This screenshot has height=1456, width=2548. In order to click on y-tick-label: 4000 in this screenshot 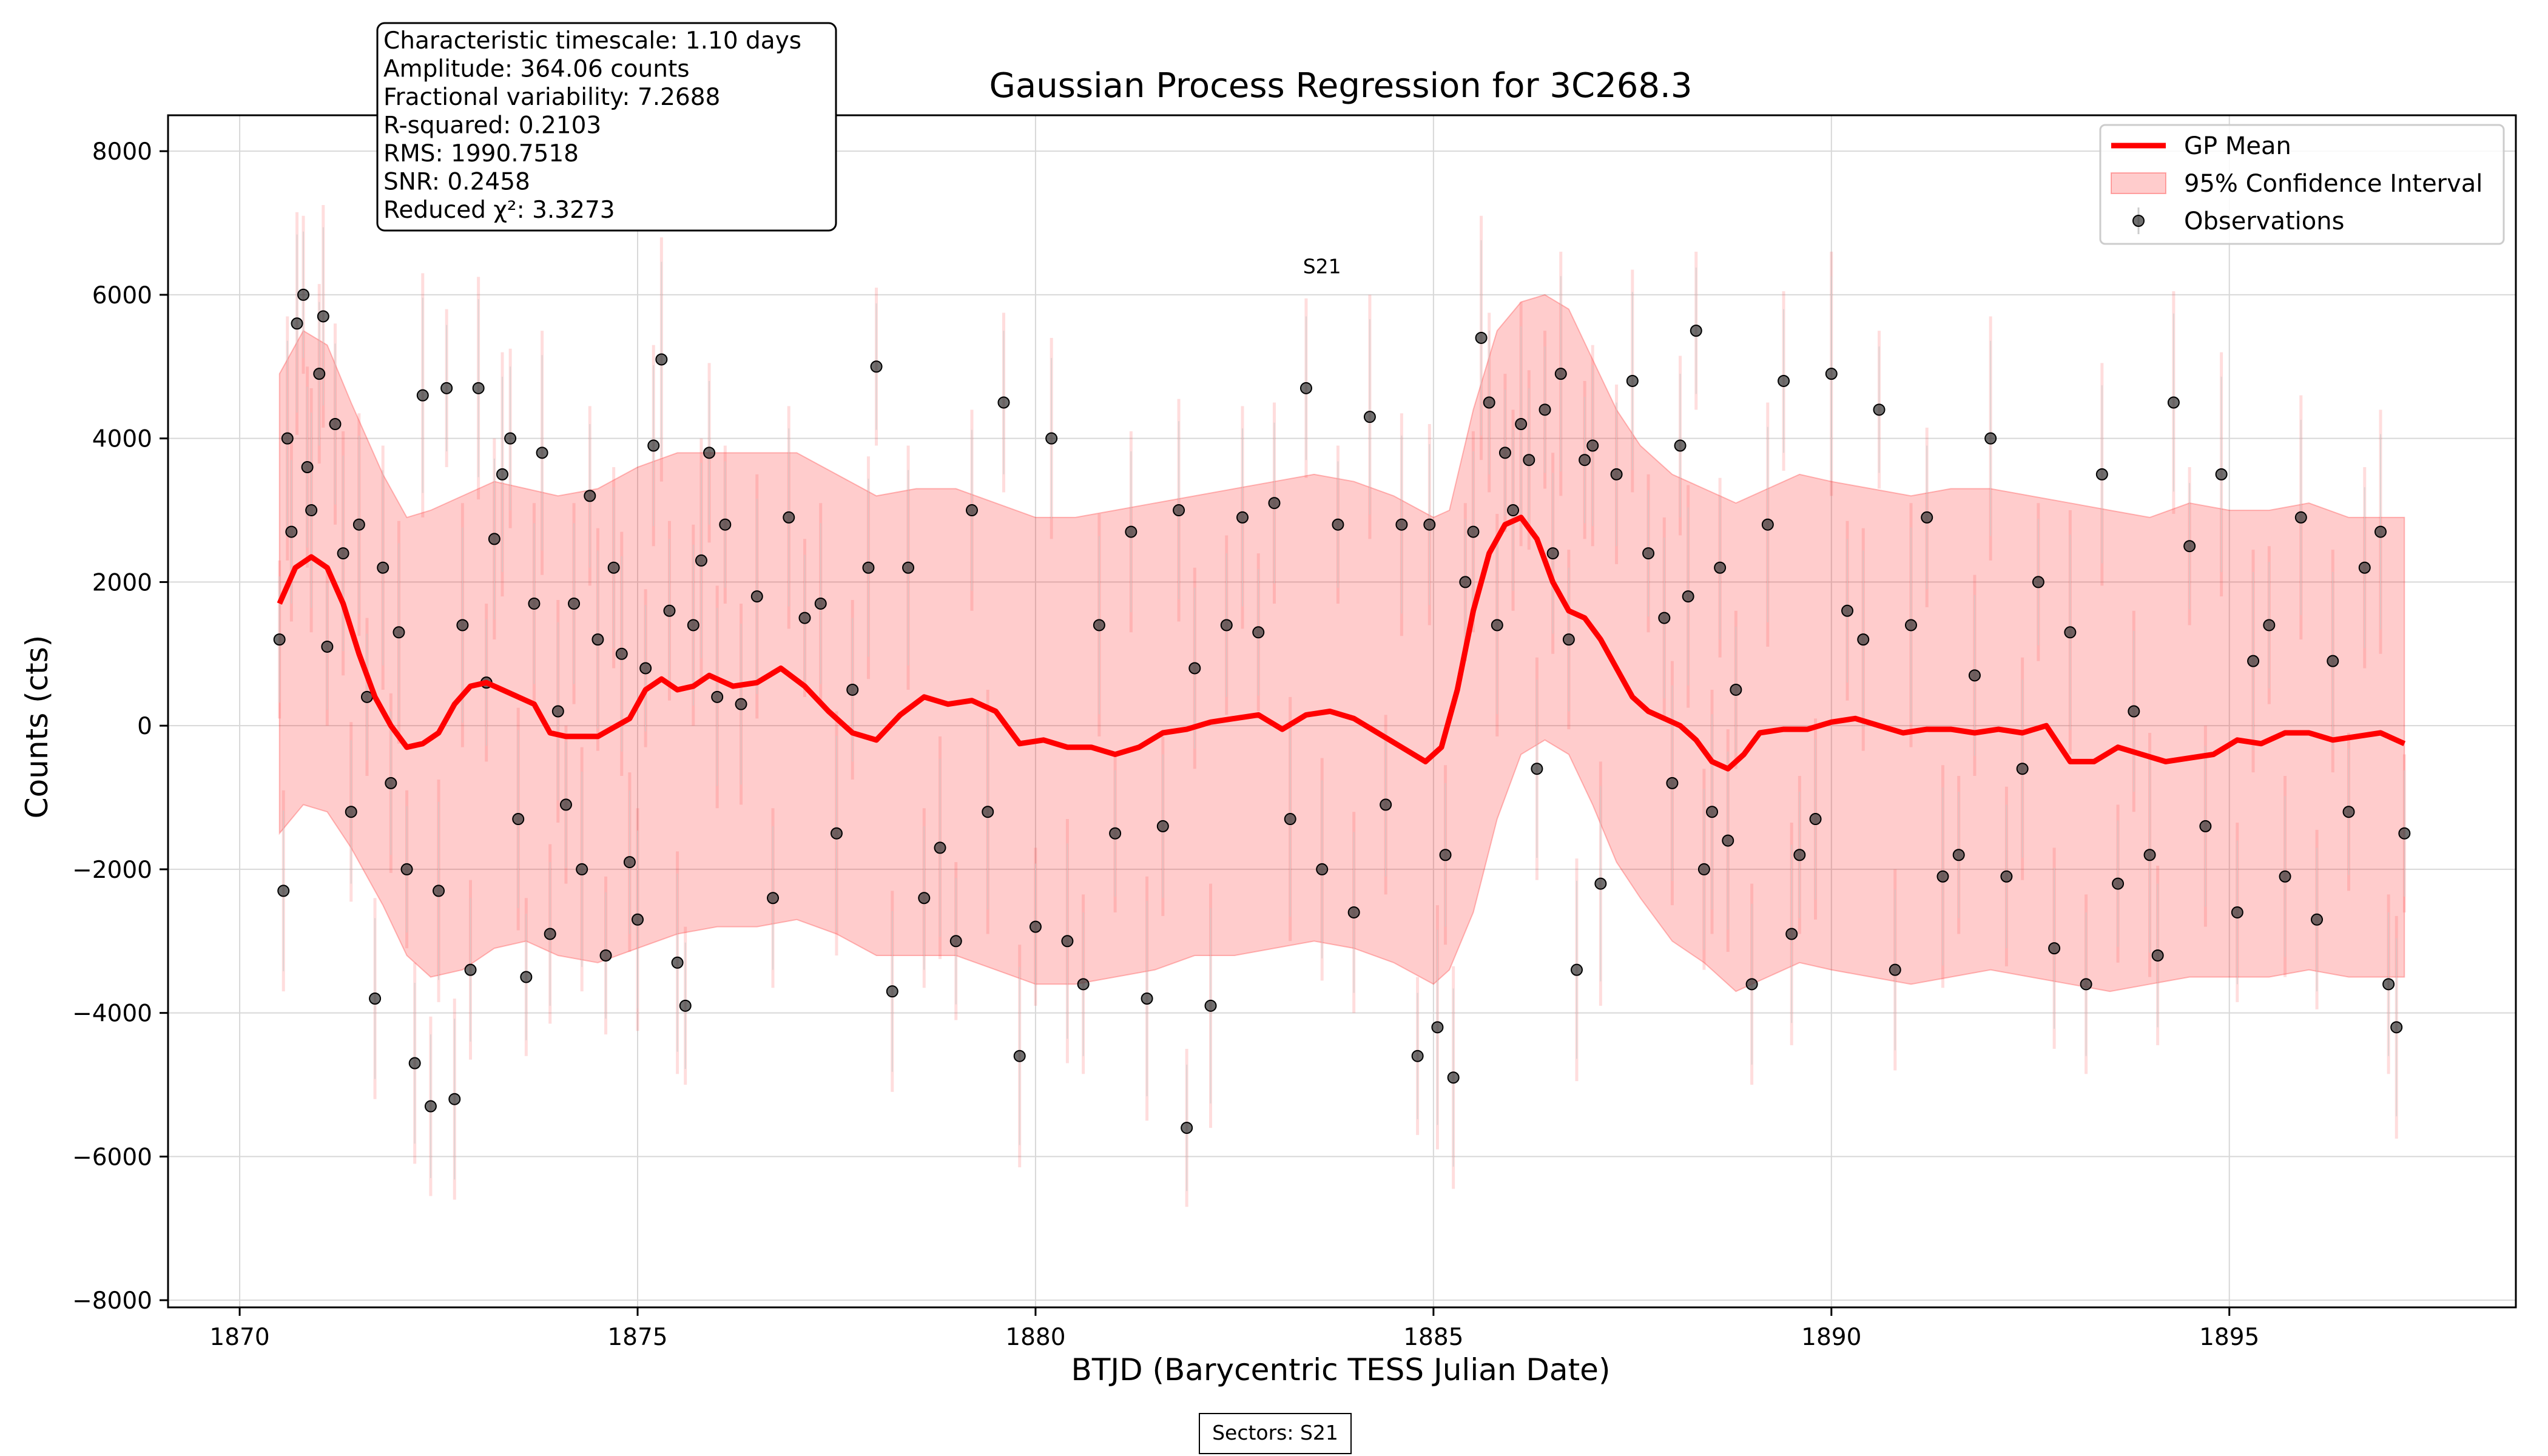, I will do `click(122, 439)`.